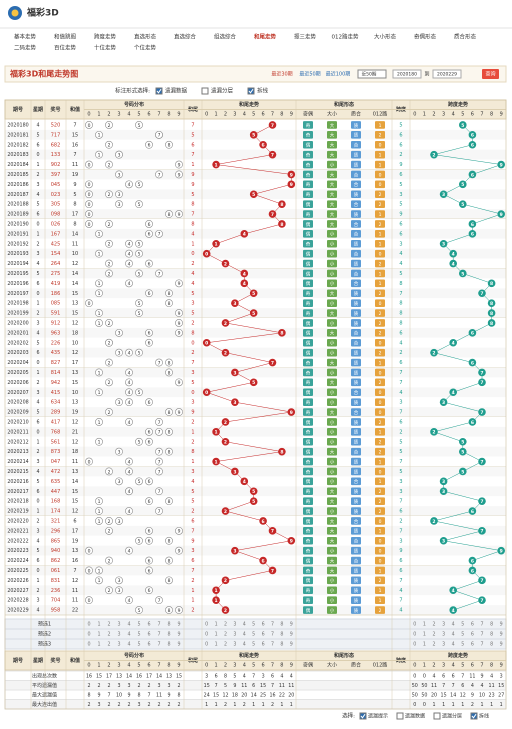  Describe the element at coordinates (222, 91) in the screenshot. I see `option-label: 遗漏分层` at that location.